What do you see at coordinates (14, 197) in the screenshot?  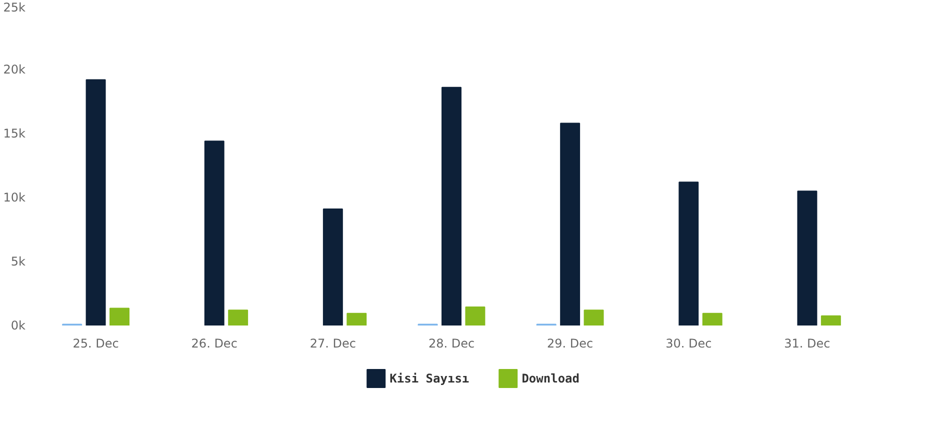 I see `y-tick-label: 10k` at bounding box center [14, 197].